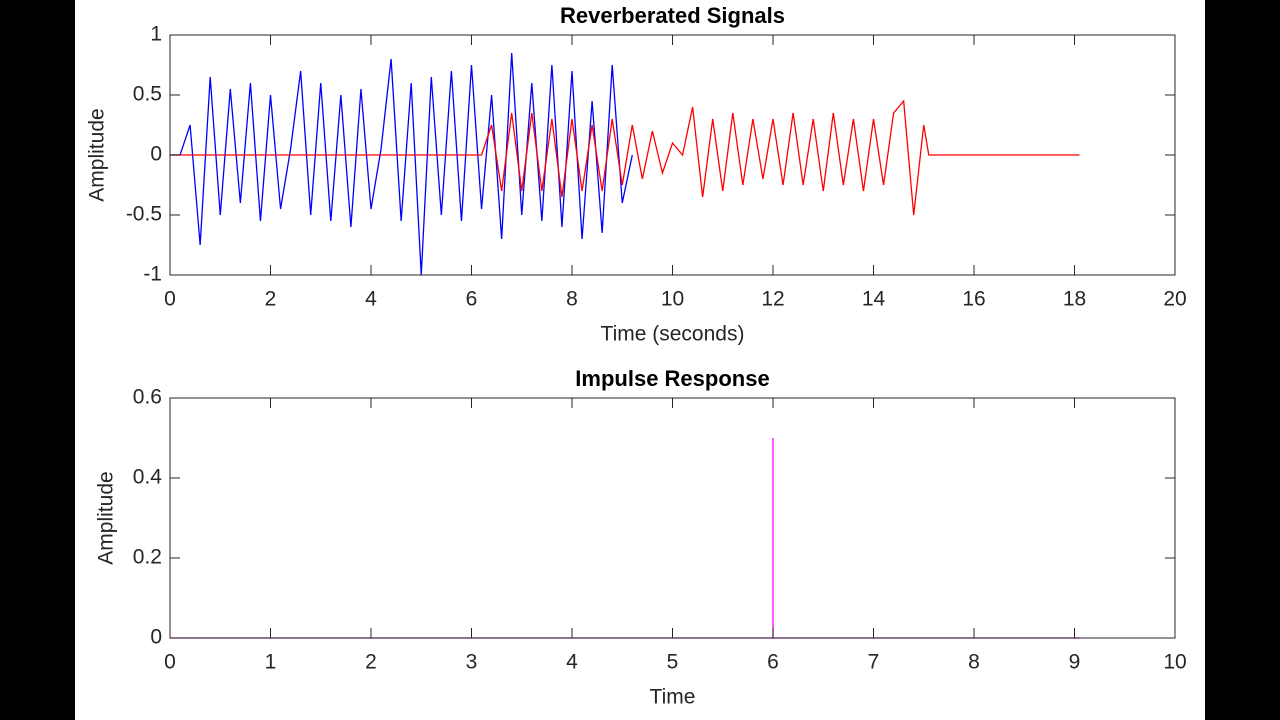  What do you see at coordinates (1174, 299) in the screenshot?
I see `x-tick-label: 20` at bounding box center [1174, 299].